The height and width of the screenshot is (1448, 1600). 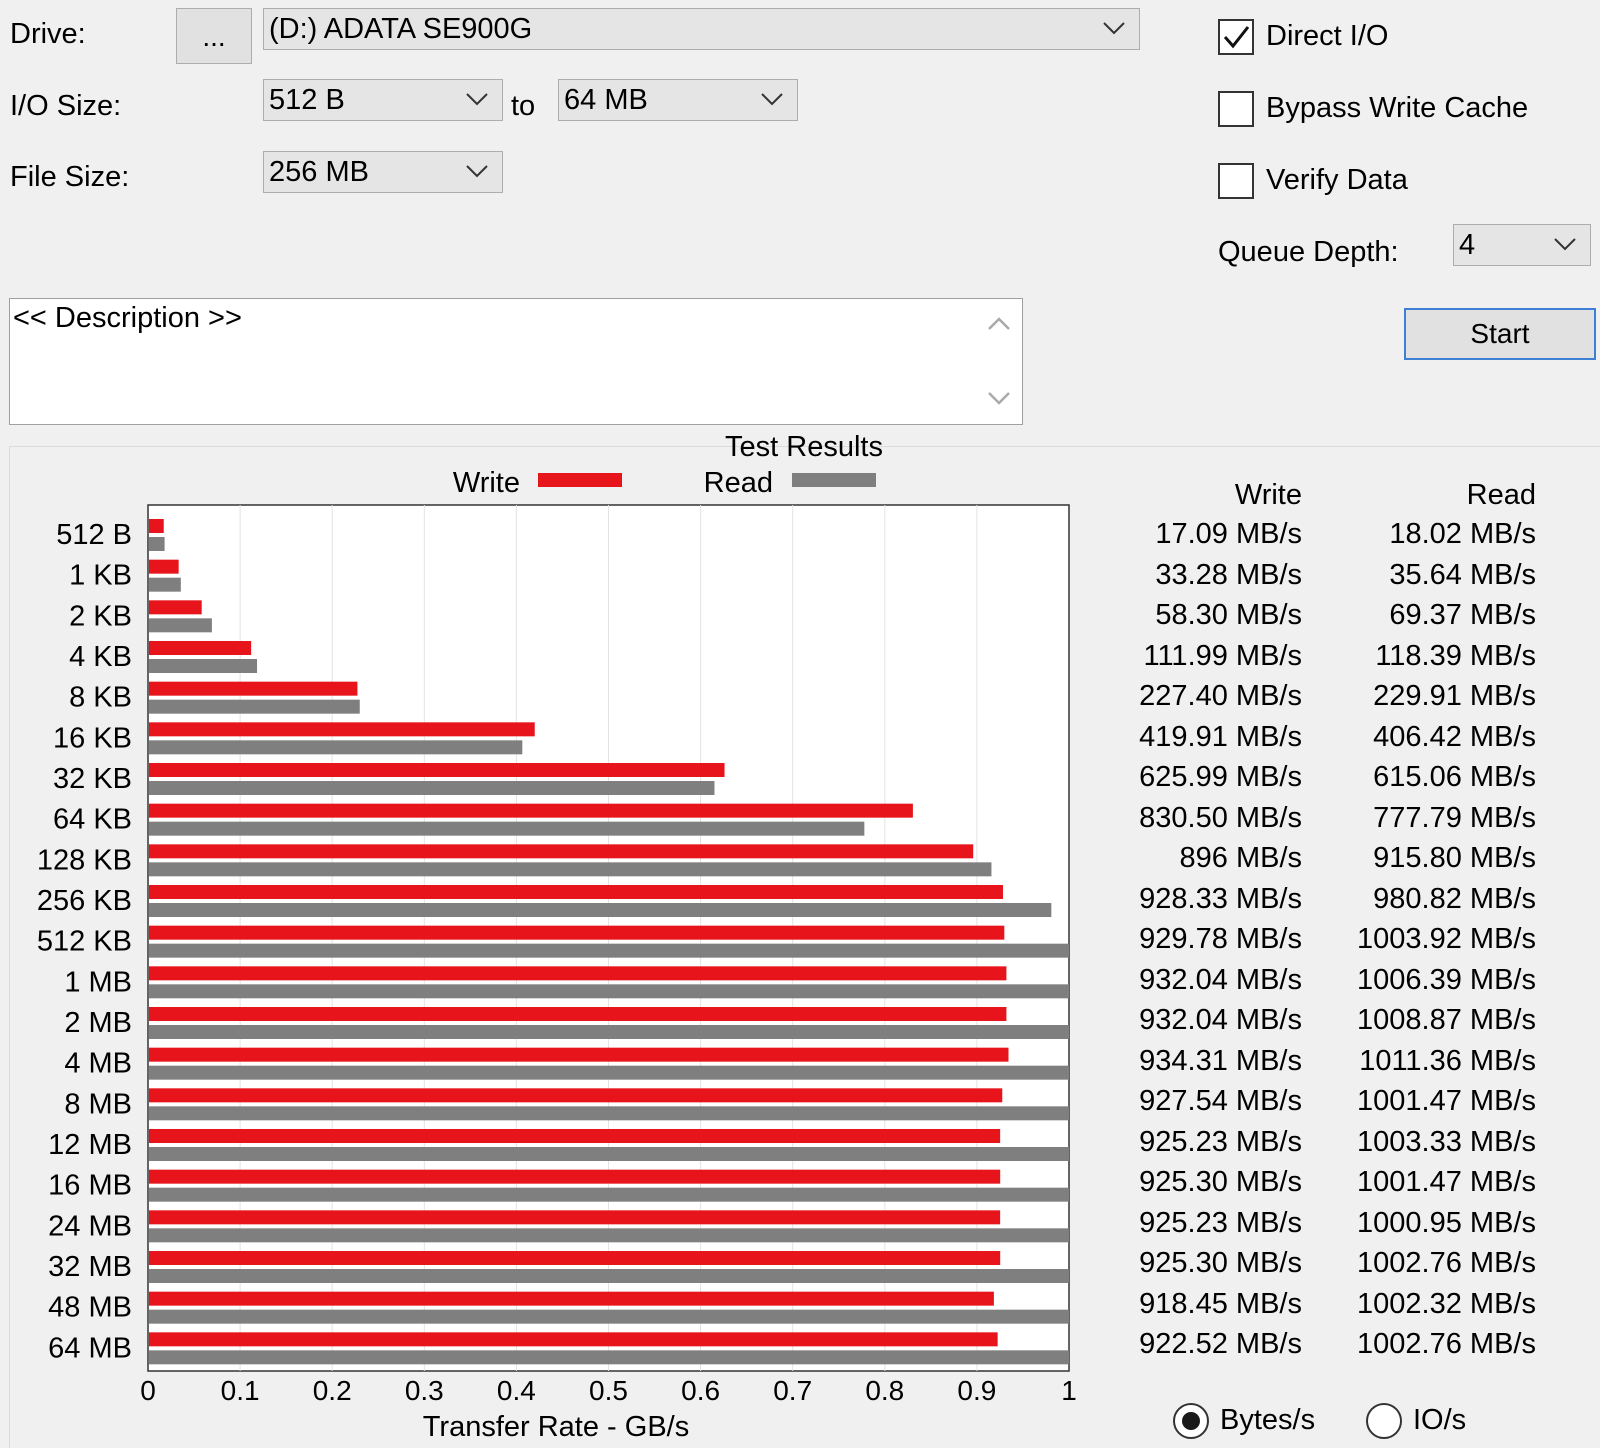 What do you see at coordinates (1446, 939) in the screenshot?
I see `read-value: 1003.92 MB/s` at bounding box center [1446, 939].